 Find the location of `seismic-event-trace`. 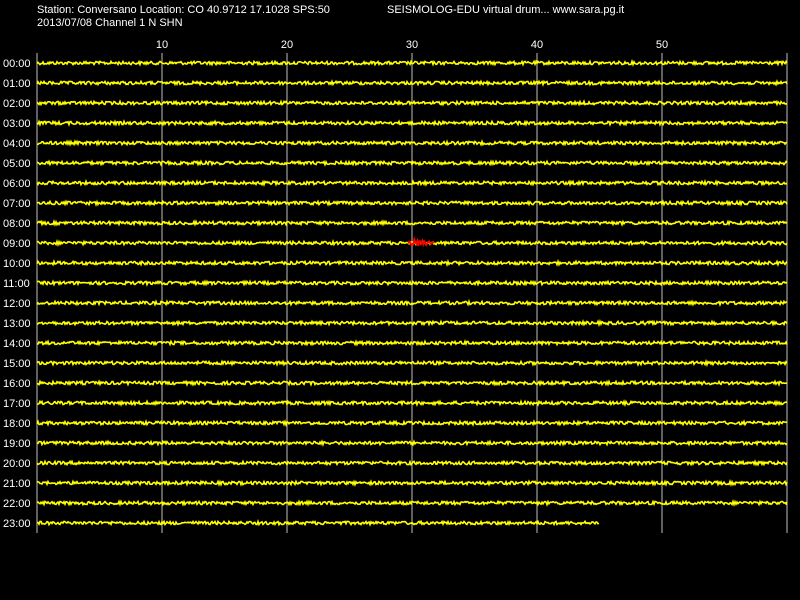

seismic-event-trace is located at coordinates (421, 241).